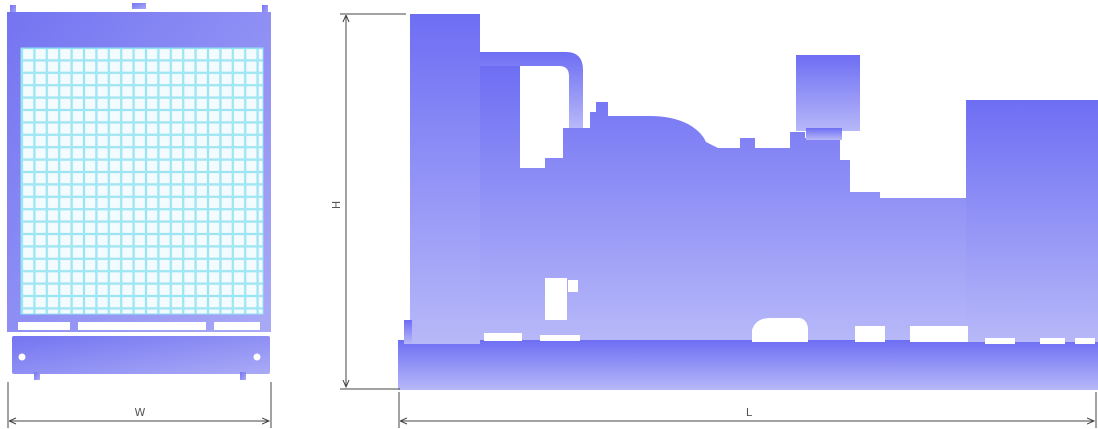  I want to click on front-skid-foot-right, so click(243, 376).